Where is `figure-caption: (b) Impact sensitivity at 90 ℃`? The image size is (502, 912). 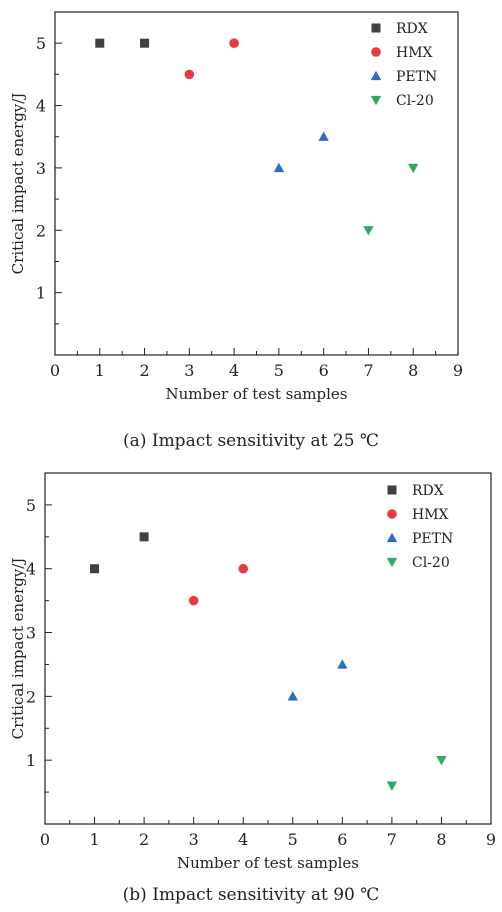 figure-caption: (b) Impact sensitivity at 90 ℃ is located at coordinates (251, 895).